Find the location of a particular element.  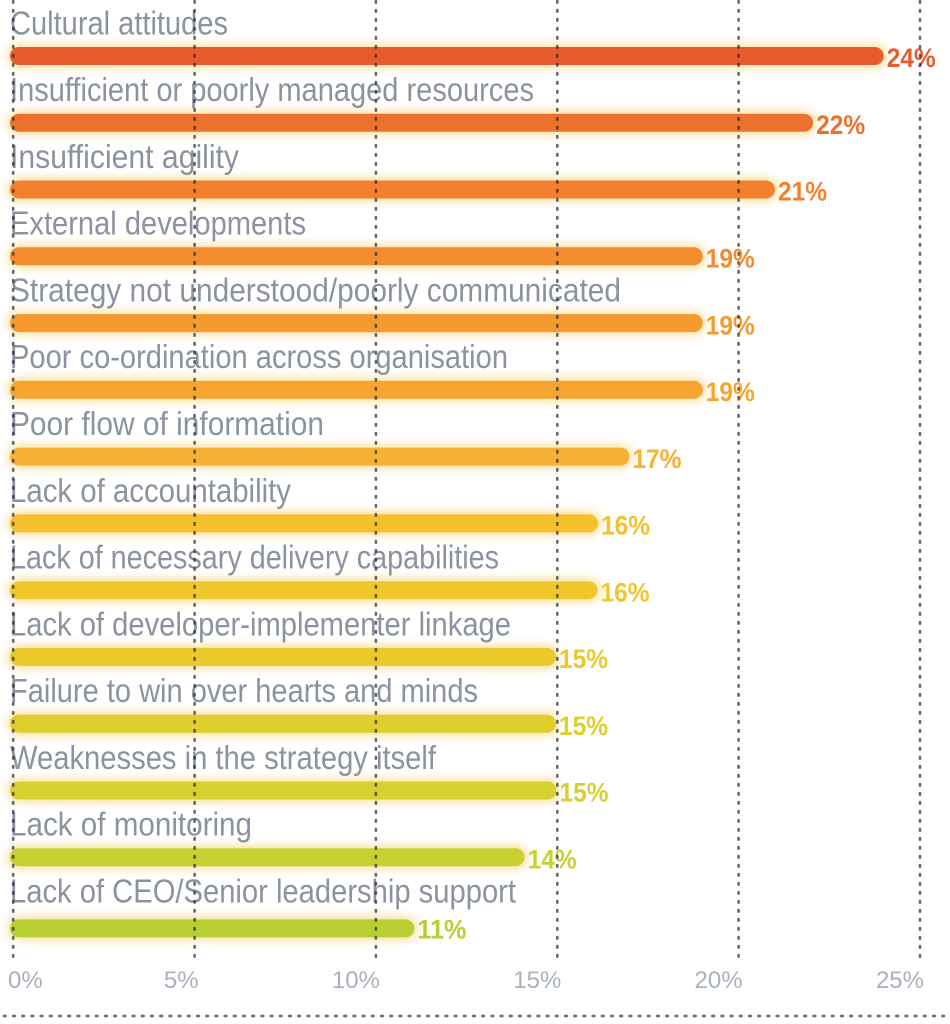

svg-text: 5% is located at coordinates (181, 980).